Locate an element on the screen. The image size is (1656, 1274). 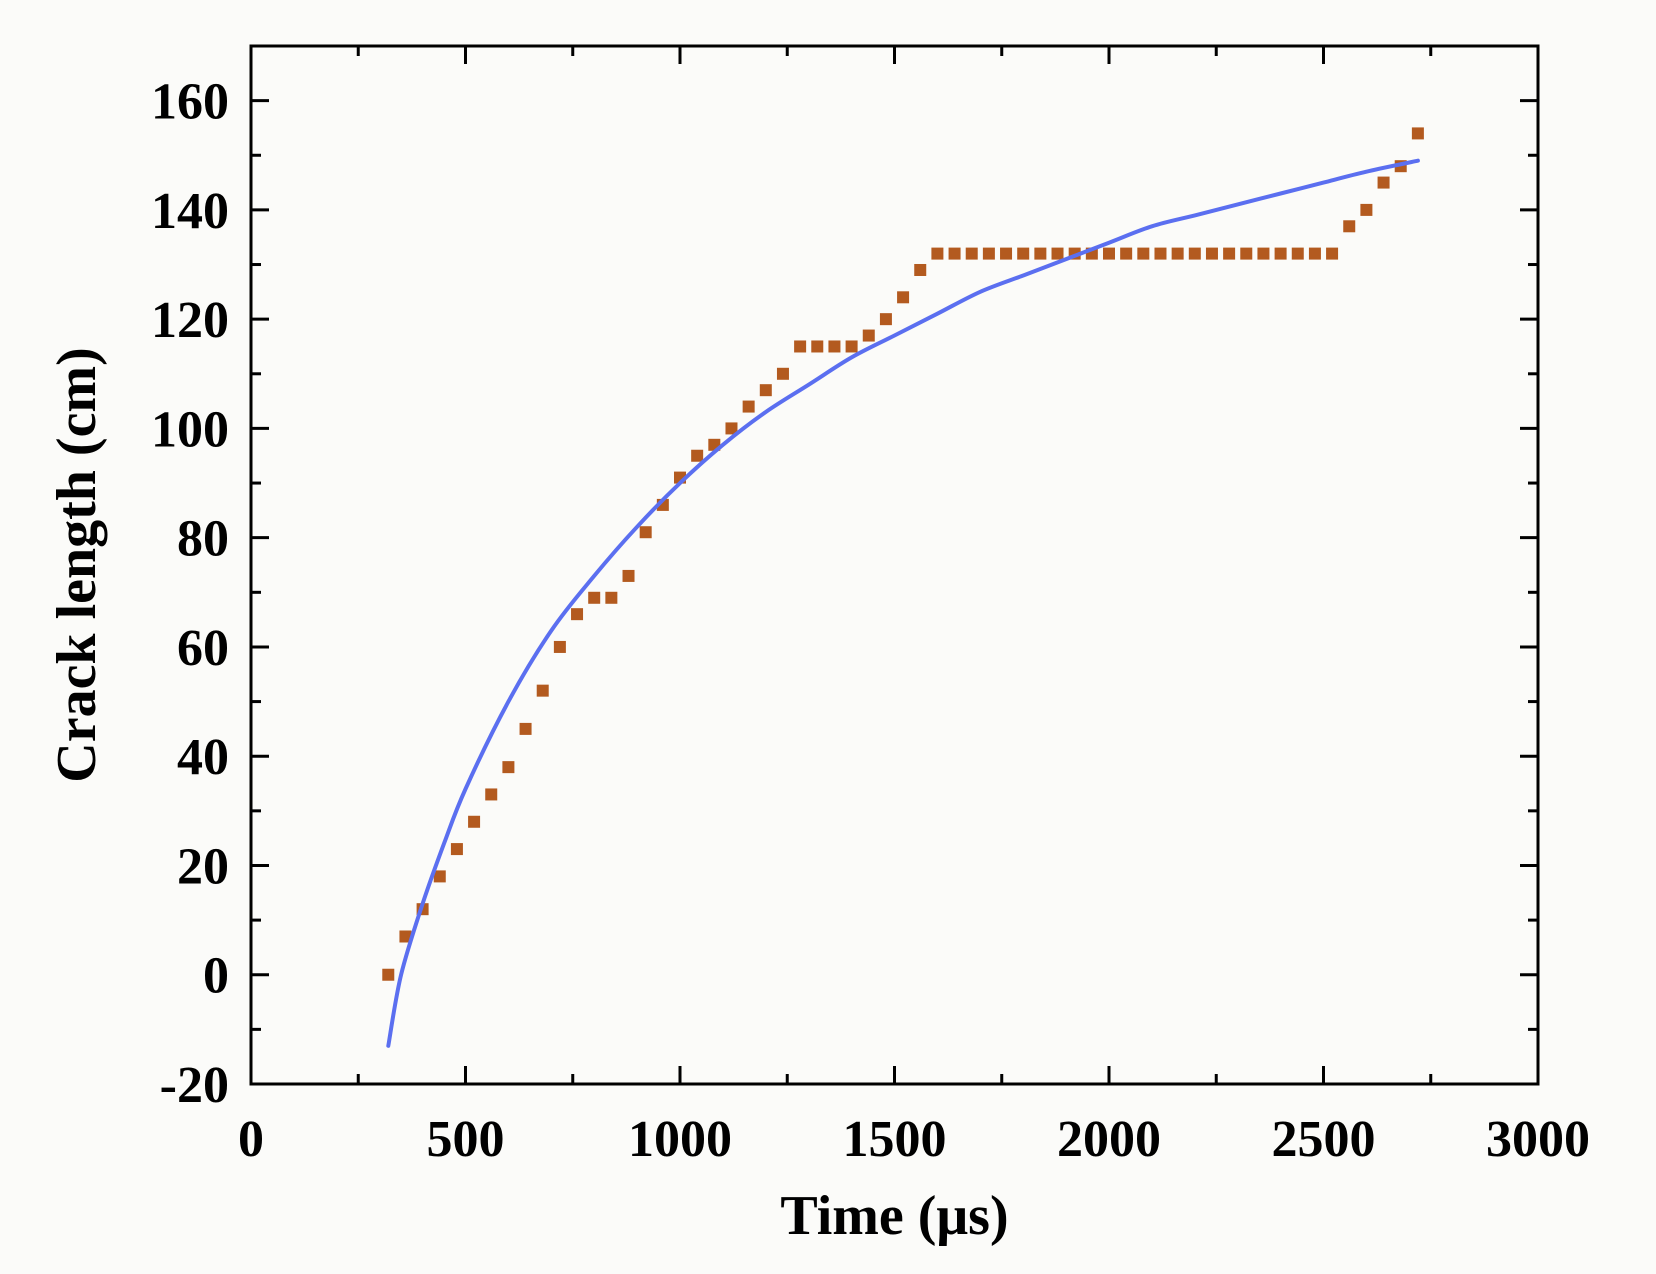
x-tick-label: 2500 is located at coordinates (1324, 1139).